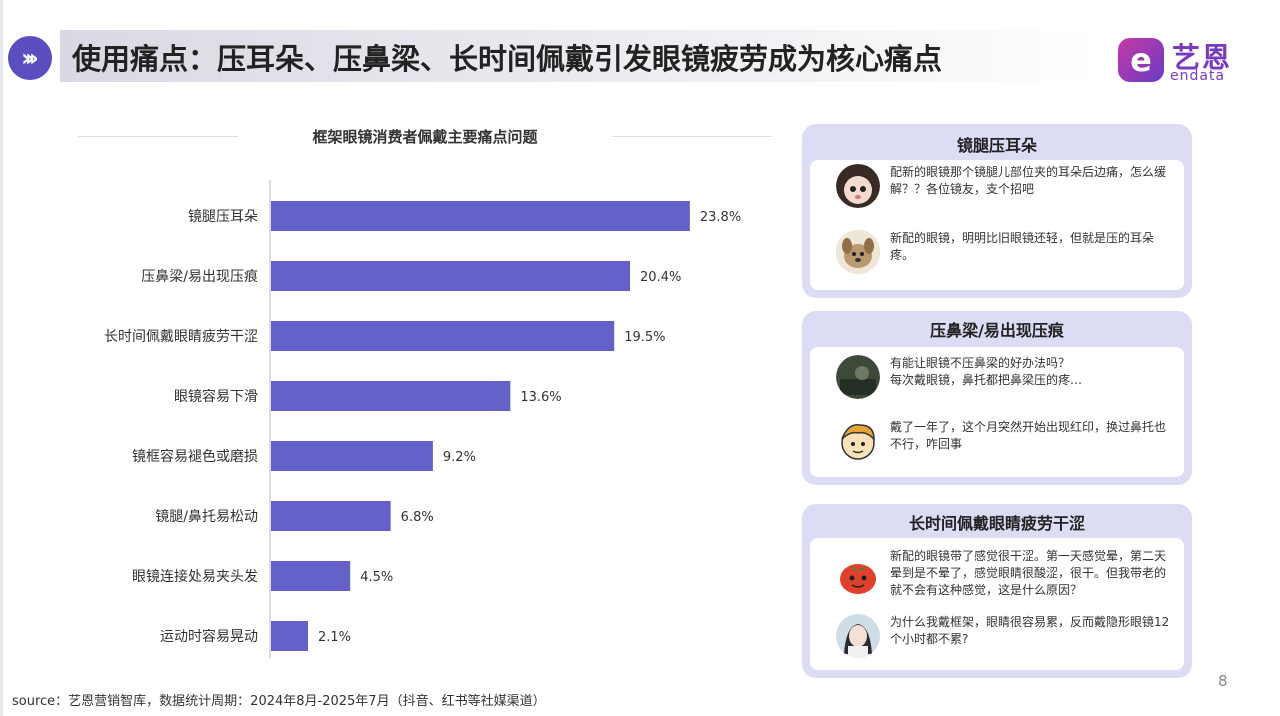  I want to click on category-label: 眼镜连接处易夹头发, so click(195, 576).